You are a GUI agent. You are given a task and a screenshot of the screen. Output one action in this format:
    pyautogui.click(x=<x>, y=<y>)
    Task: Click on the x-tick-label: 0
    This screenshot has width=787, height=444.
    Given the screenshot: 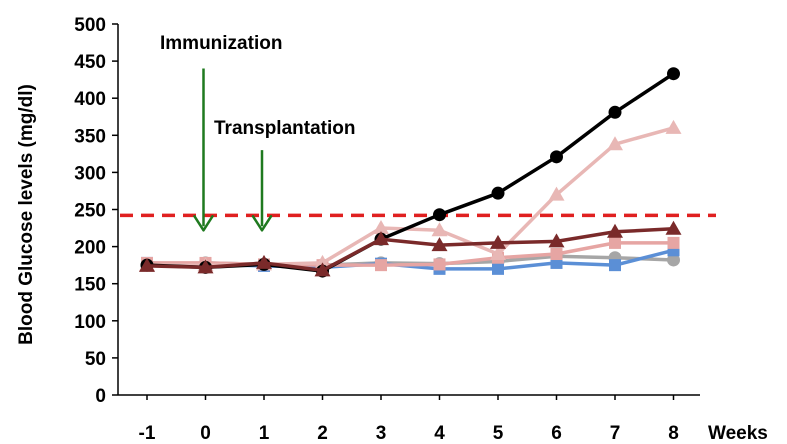 What is the action you would take?
    pyautogui.click(x=205, y=433)
    